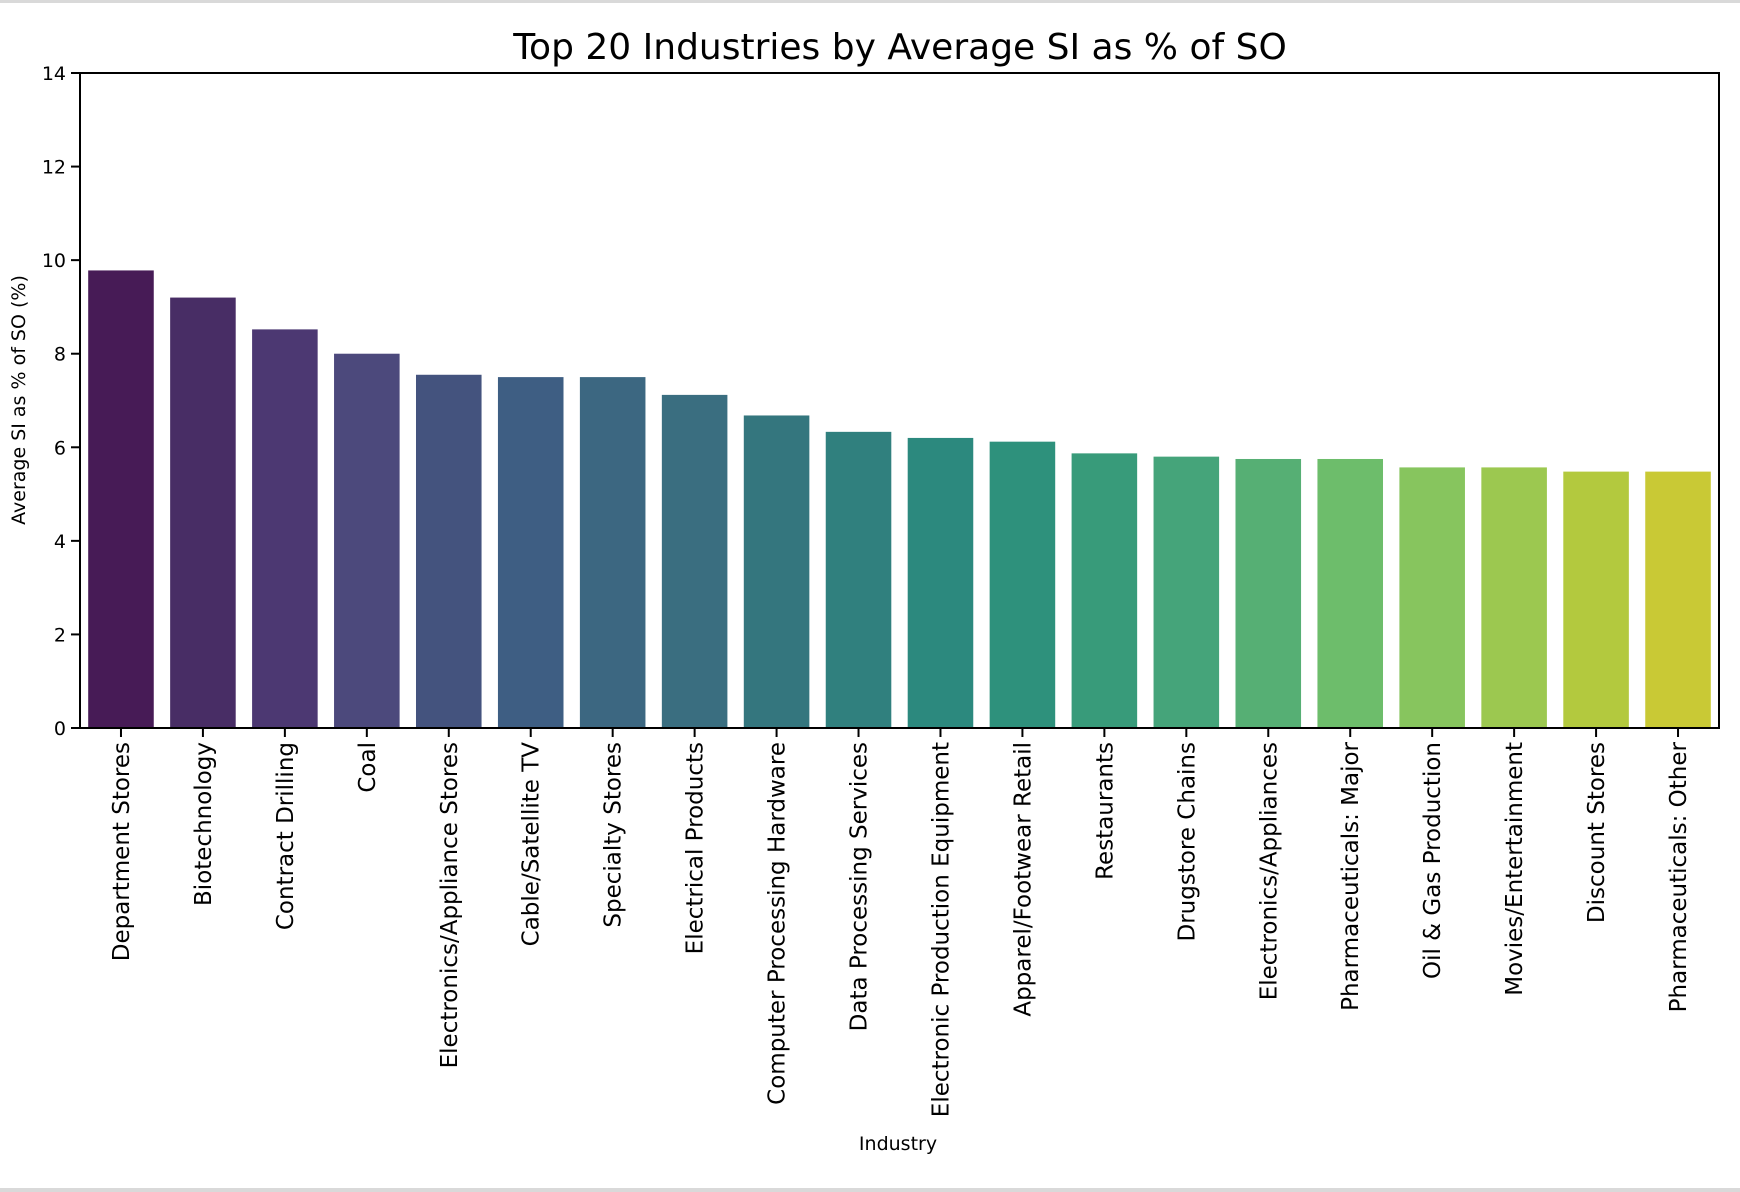  What do you see at coordinates (1351, 875) in the screenshot?
I see `x-tick-label: Pharmaceuticals: Major` at bounding box center [1351, 875].